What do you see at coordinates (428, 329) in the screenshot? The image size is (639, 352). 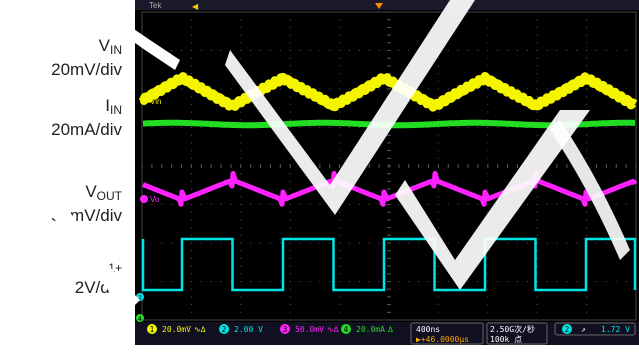 I see `timebase: 400ns` at bounding box center [428, 329].